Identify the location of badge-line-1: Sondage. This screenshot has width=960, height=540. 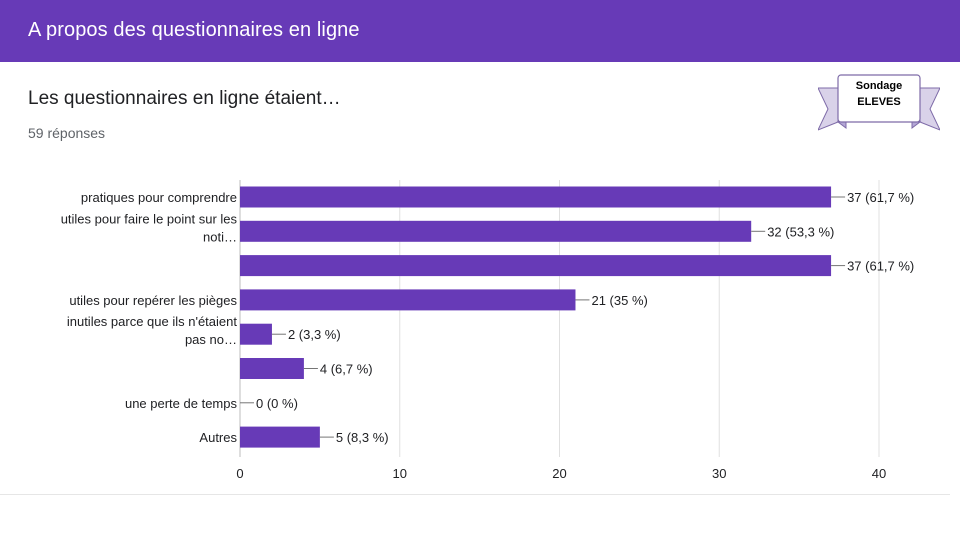
(879, 86).